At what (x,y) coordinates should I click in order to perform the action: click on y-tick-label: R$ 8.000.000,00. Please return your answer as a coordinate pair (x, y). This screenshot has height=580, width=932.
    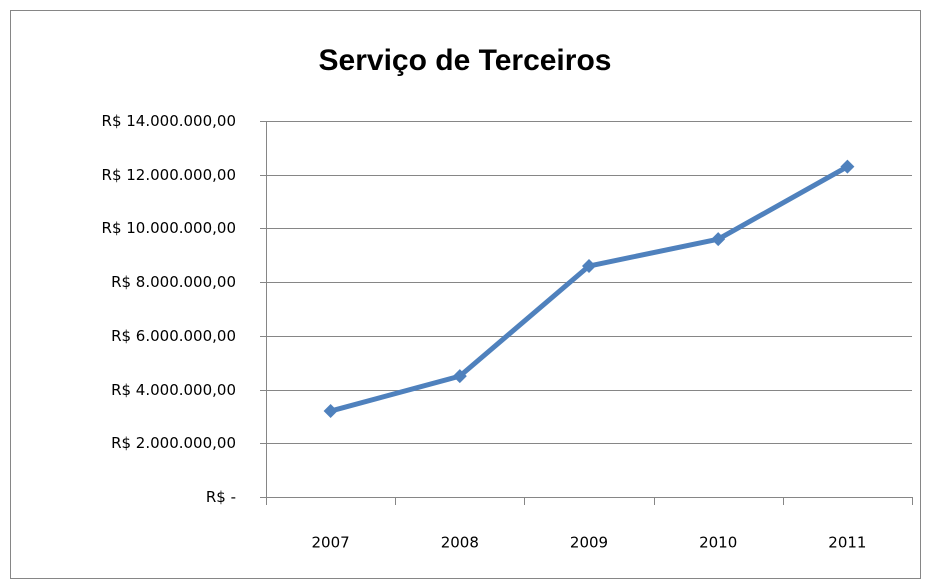
    Looking at the image, I should click on (173, 282).